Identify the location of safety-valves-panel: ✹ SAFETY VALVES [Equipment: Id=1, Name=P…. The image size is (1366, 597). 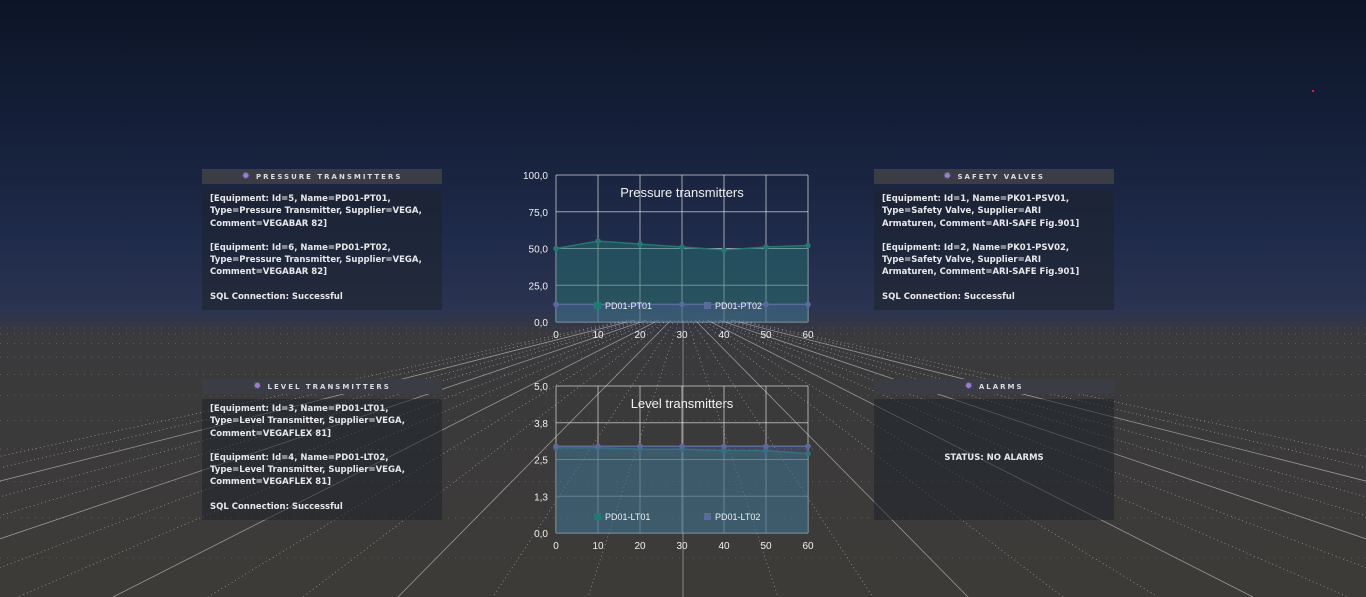
(994, 239).